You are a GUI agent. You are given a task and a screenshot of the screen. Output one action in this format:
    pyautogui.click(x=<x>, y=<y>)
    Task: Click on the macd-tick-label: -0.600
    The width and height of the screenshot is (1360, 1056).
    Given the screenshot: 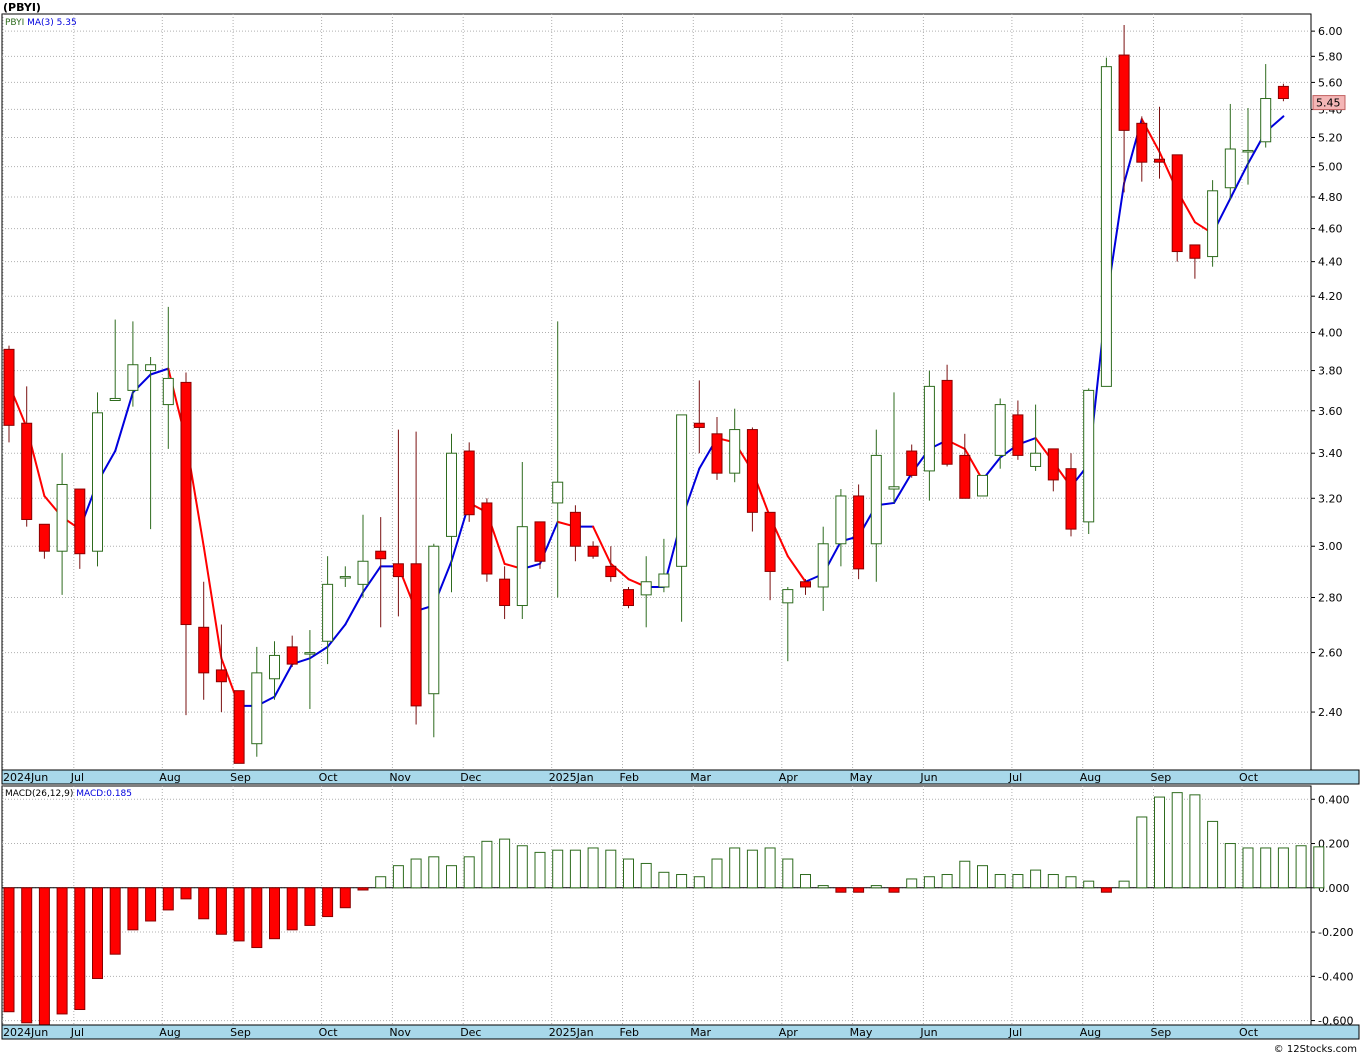 What is the action you would take?
    pyautogui.click(x=1335, y=1021)
    